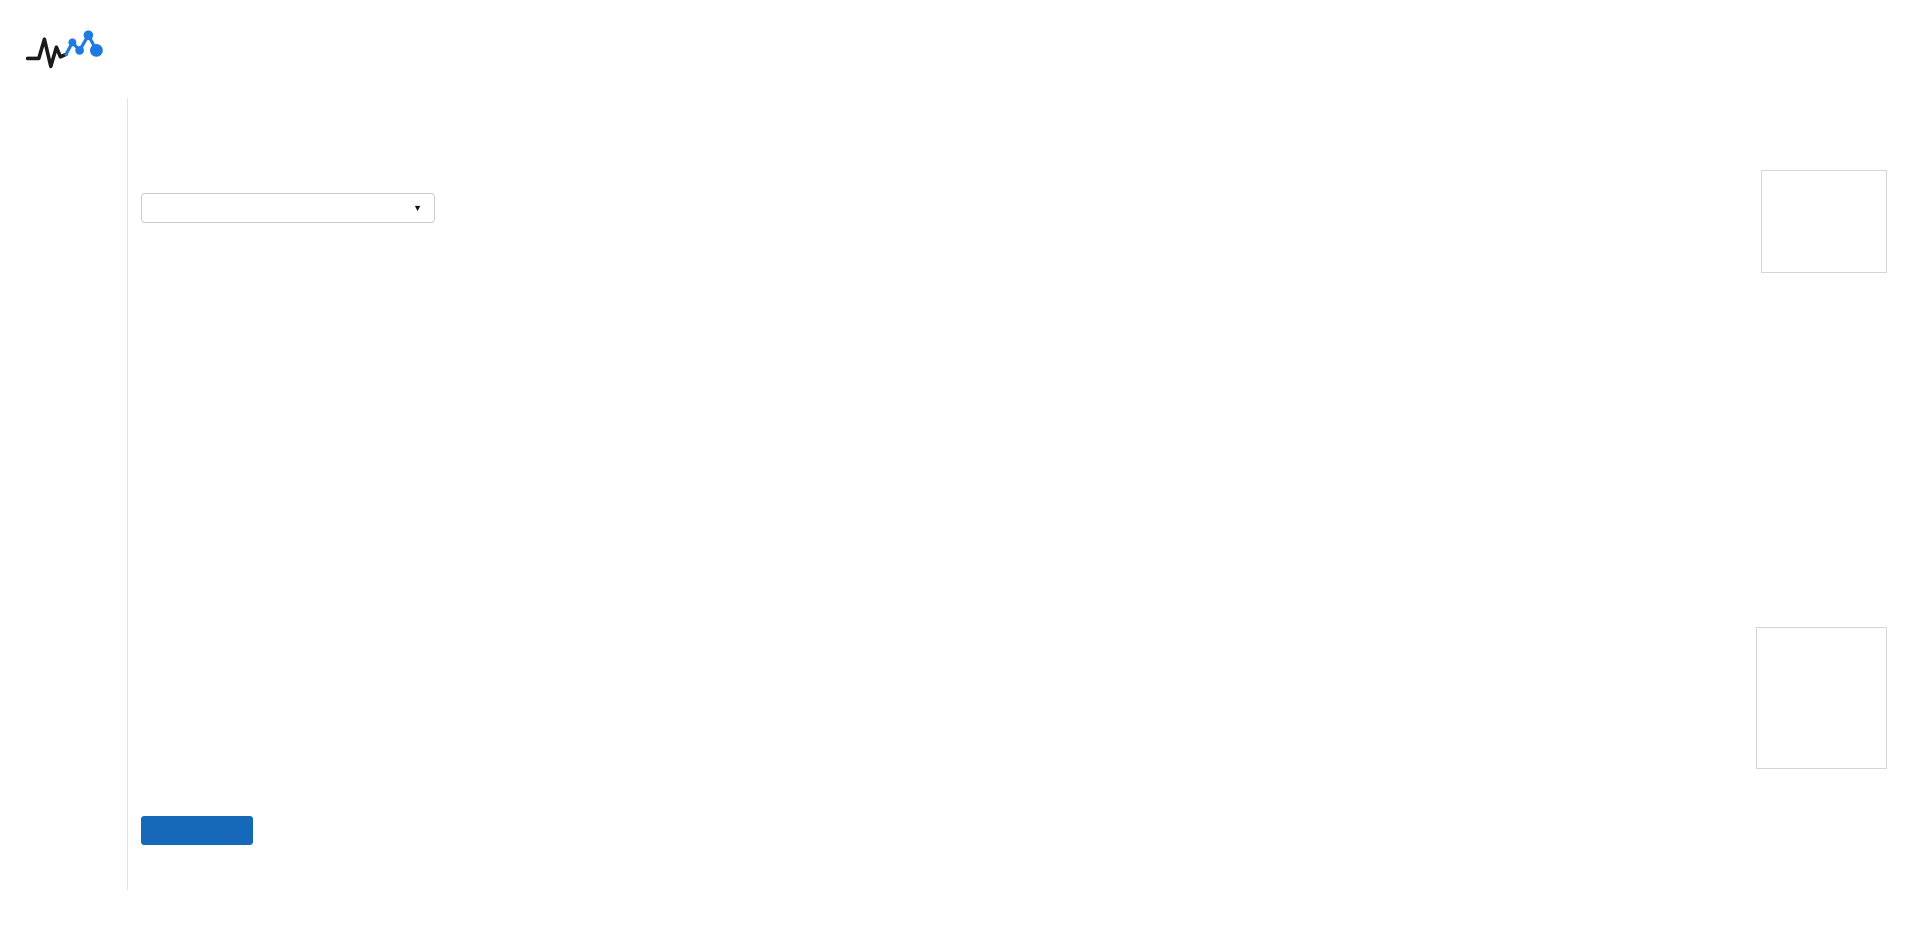 This screenshot has width=1920, height=947. I want to click on chevron-down-icon: ▼, so click(417, 208).